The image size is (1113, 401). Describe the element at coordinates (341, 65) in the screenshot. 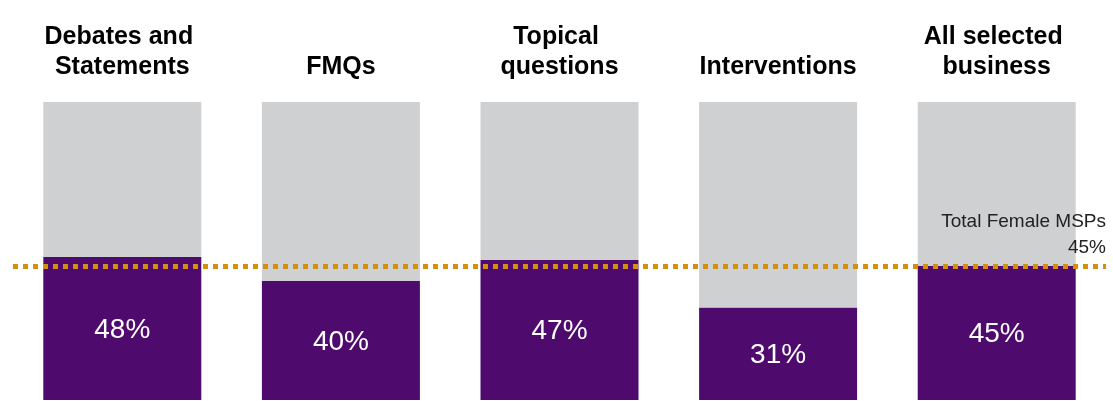

I see `x-tick-label: FMQs` at that location.